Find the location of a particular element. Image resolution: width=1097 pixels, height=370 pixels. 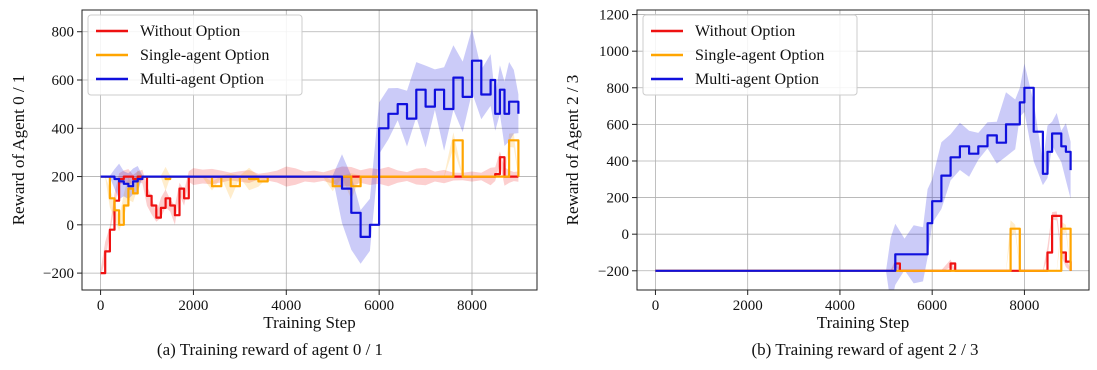

y-axis-label: Reward of Agent 2 / 3 is located at coordinates (572, 150).